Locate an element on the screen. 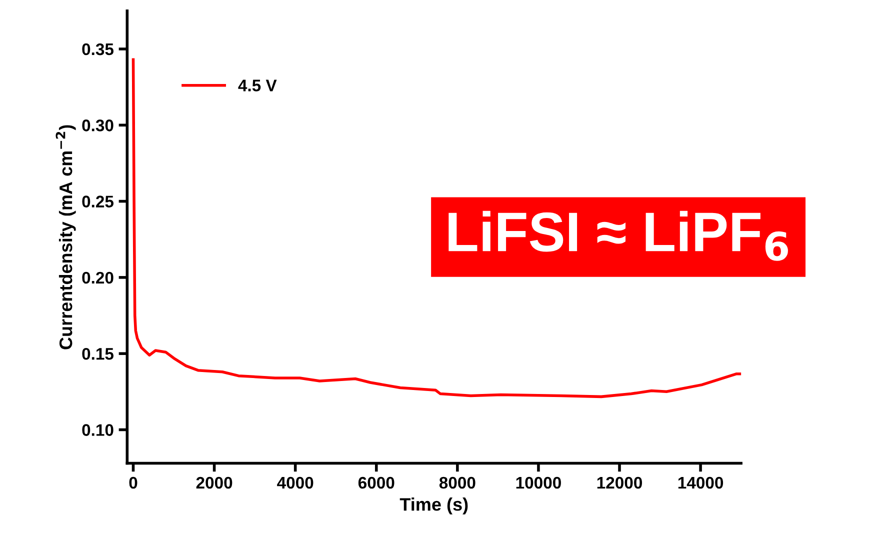 This screenshot has height=545, width=877. y-tick-label: 0.10 is located at coordinates (98, 430).